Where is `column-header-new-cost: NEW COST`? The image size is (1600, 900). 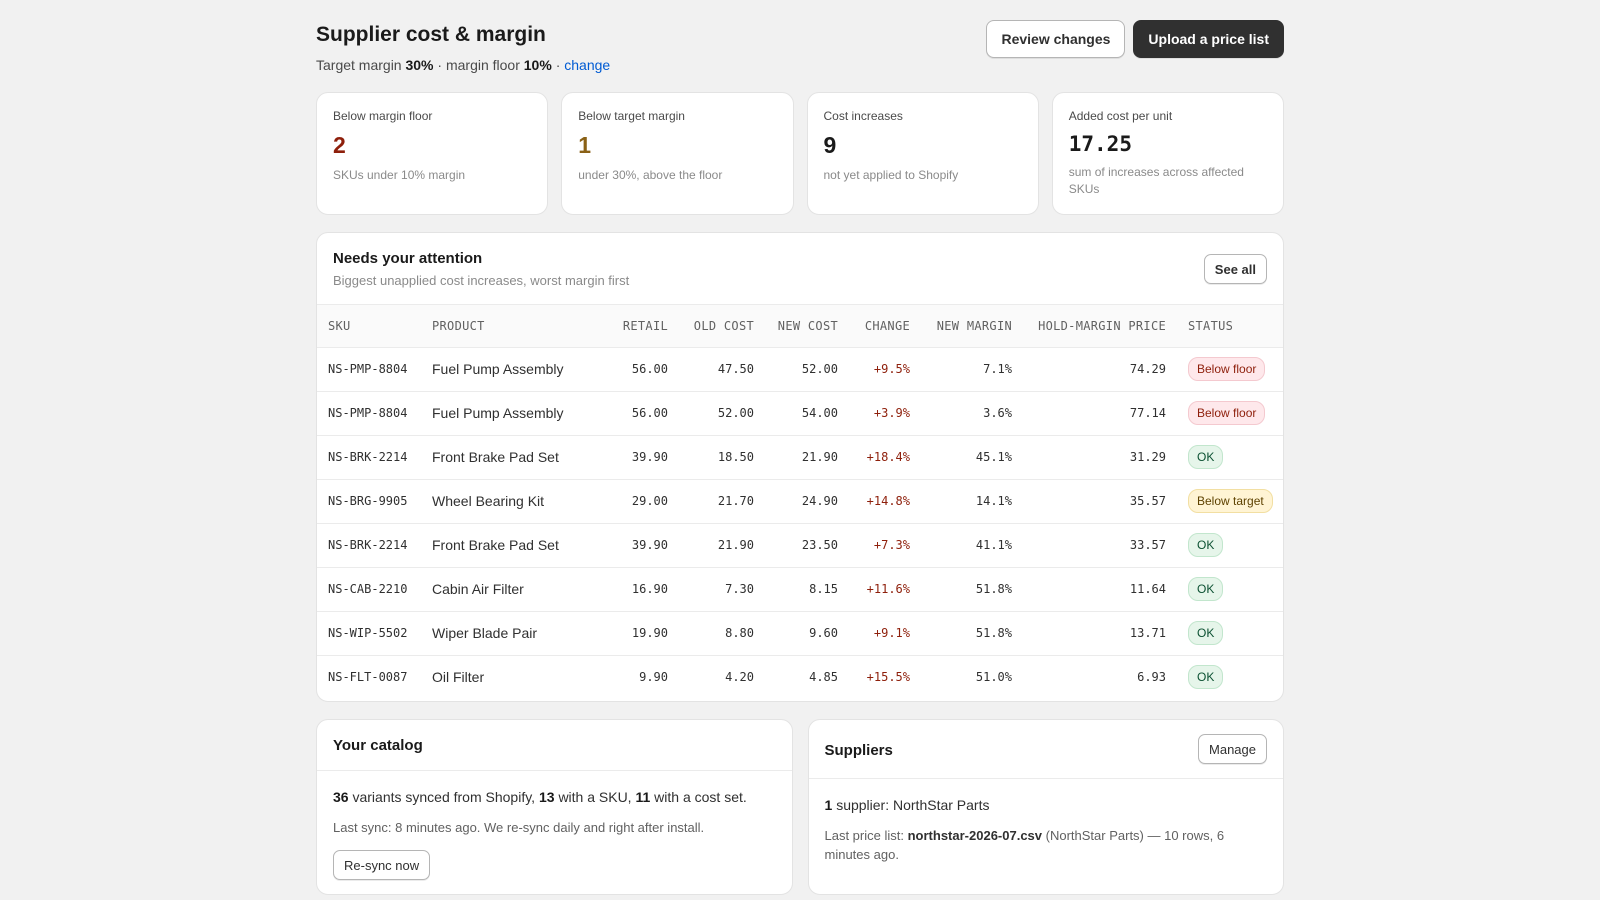 column-header-new-cost: NEW COST is located at coordinates (807, 326).